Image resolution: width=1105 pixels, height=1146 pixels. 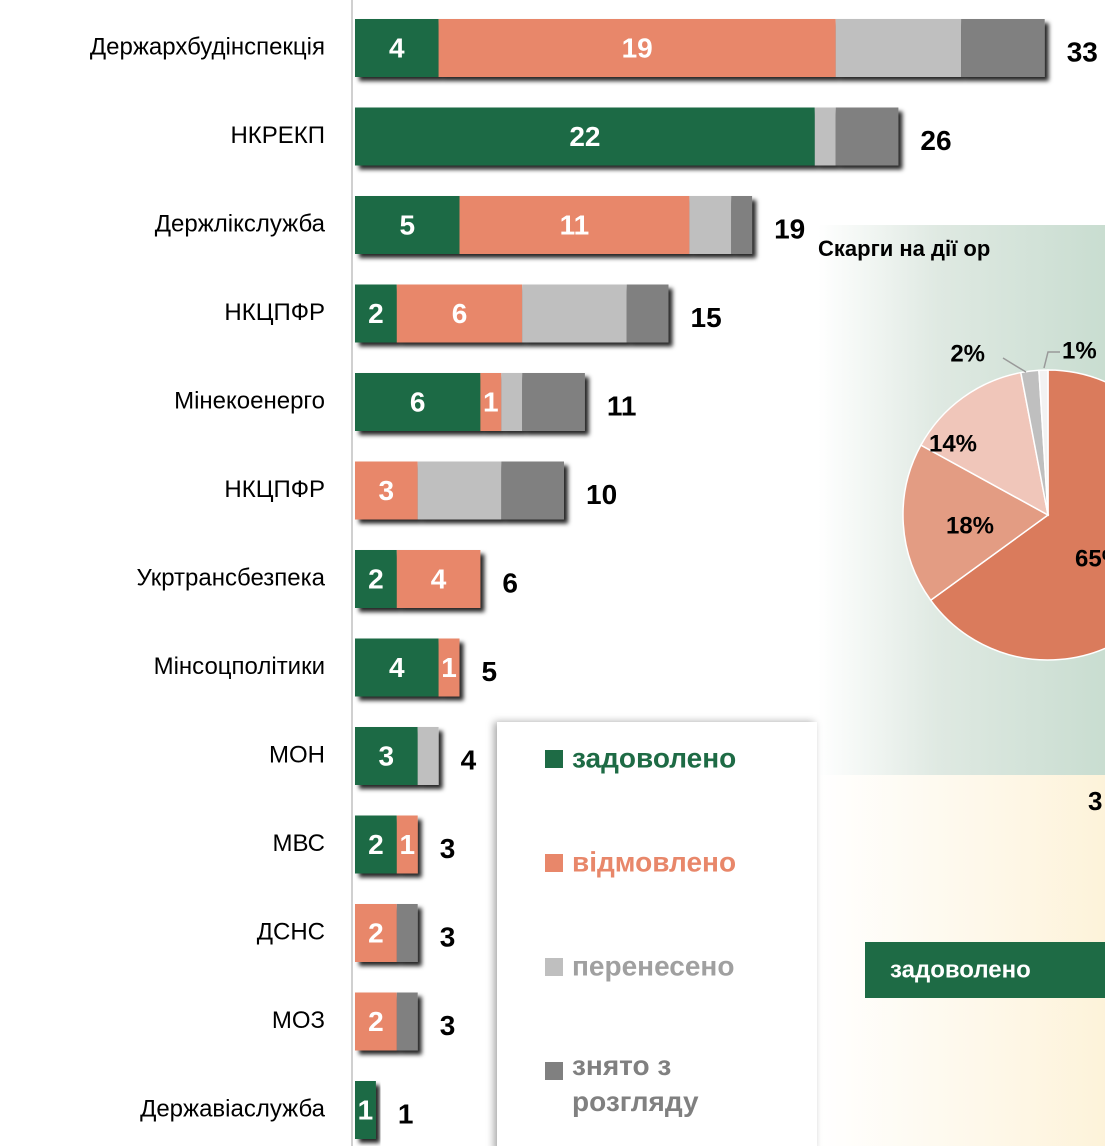 What do you see at coordinates (654, 861) in the screenshot?
I see `legend-label: відмовлено` at bounding box center [654, 861].